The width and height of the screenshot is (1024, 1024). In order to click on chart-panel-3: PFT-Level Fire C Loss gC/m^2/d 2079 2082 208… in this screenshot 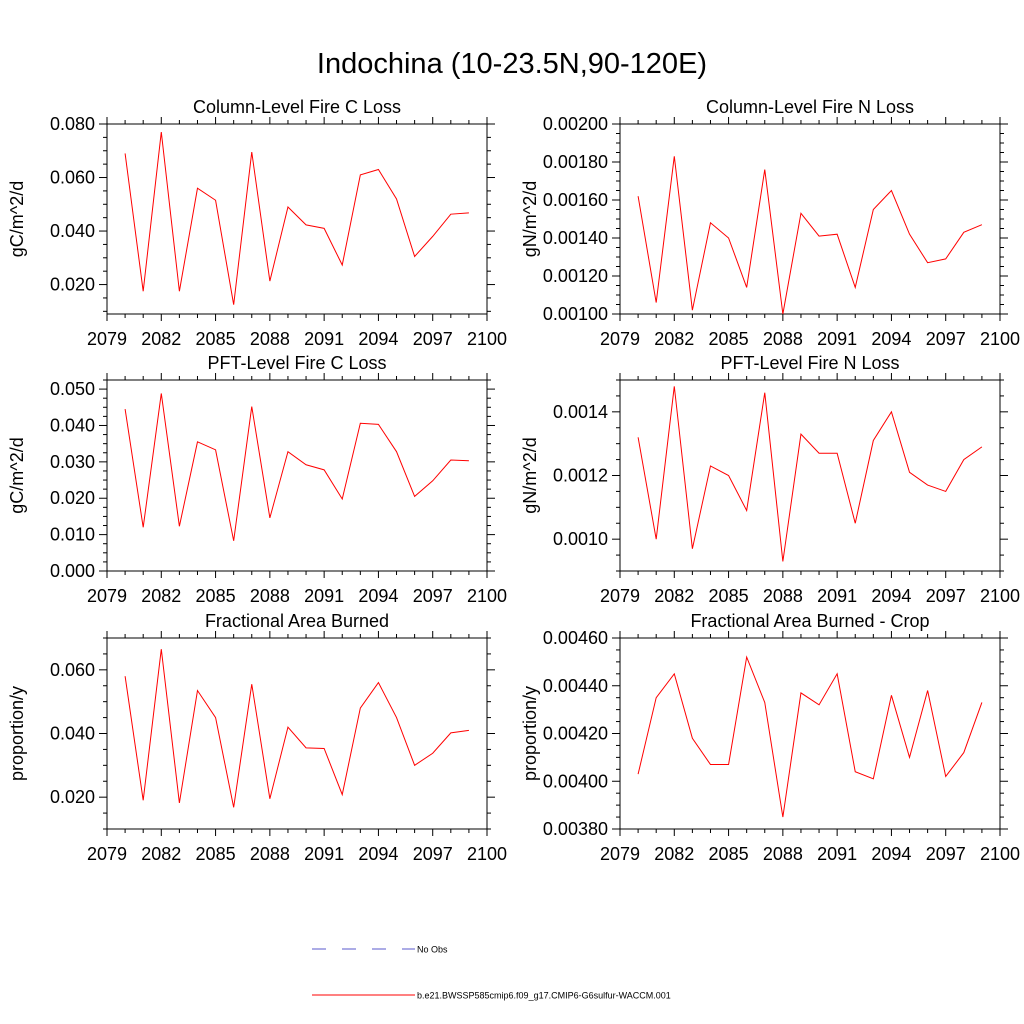, I will do `click(257, 479)`.